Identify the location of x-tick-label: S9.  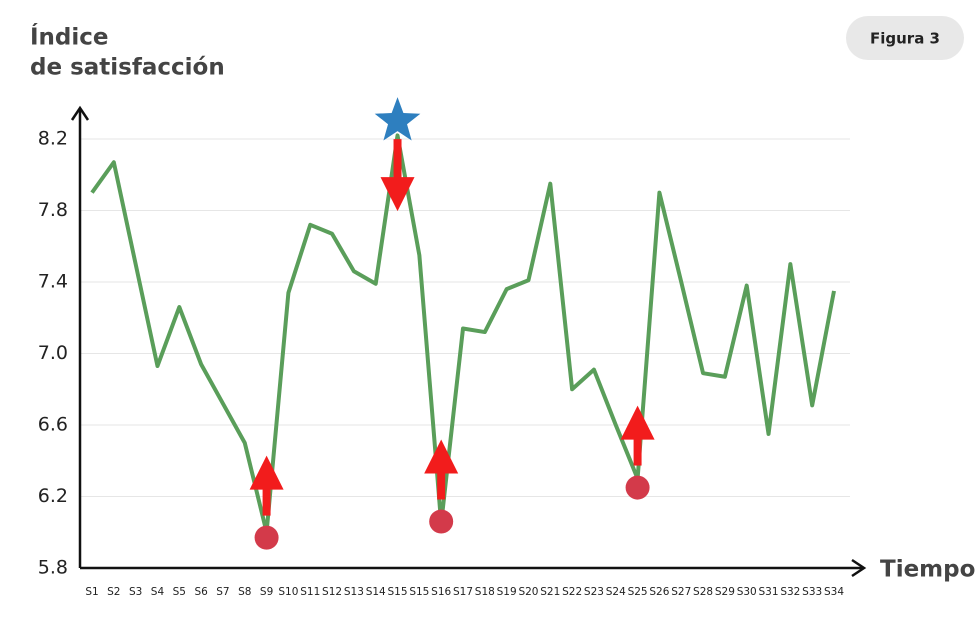
(266, 592).